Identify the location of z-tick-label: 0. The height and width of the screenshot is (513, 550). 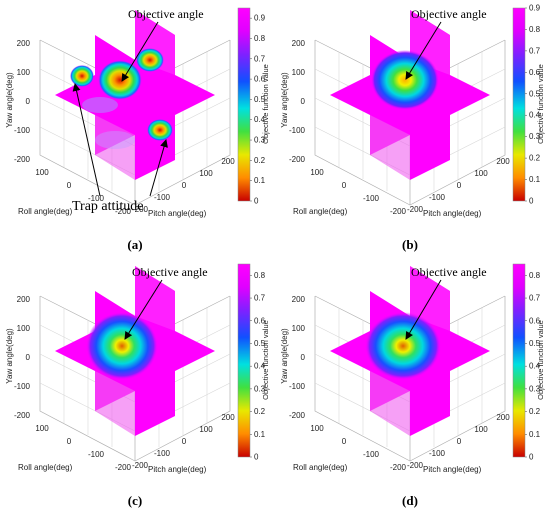
(303, 357).